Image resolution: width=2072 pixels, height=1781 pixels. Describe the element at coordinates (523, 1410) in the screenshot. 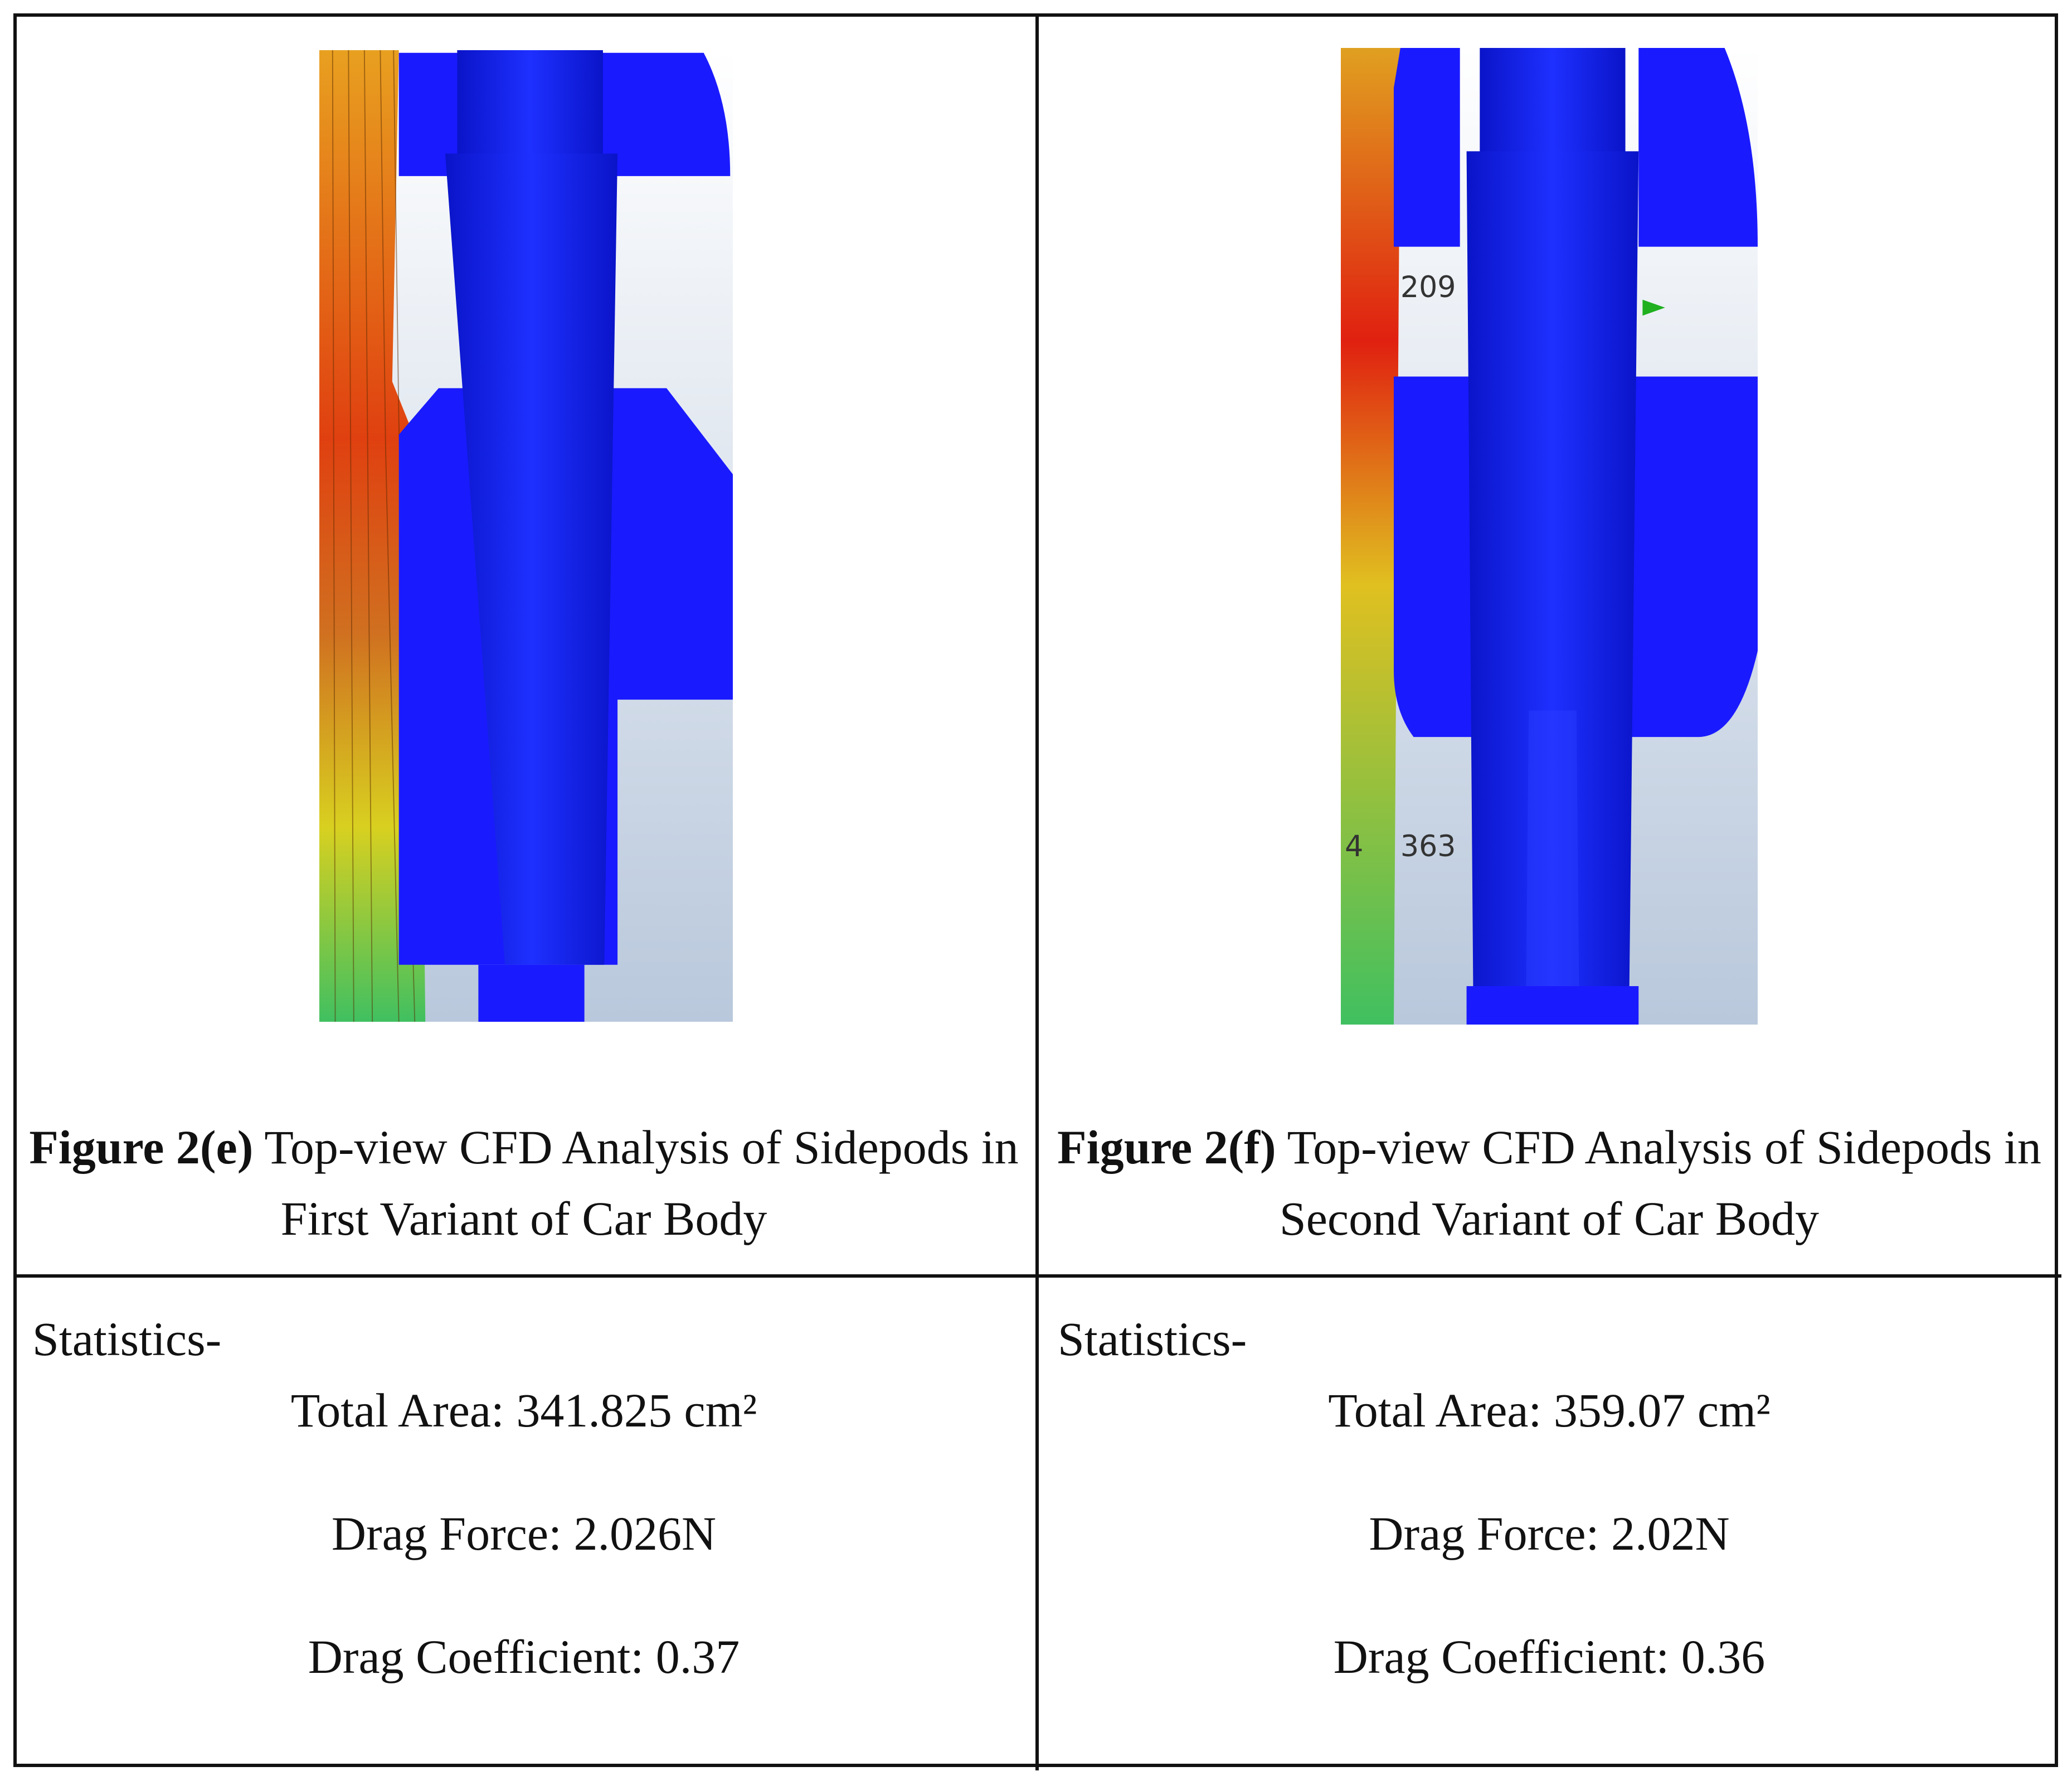

I see `total-area: Total Area: 341.825 cm²` at that location.